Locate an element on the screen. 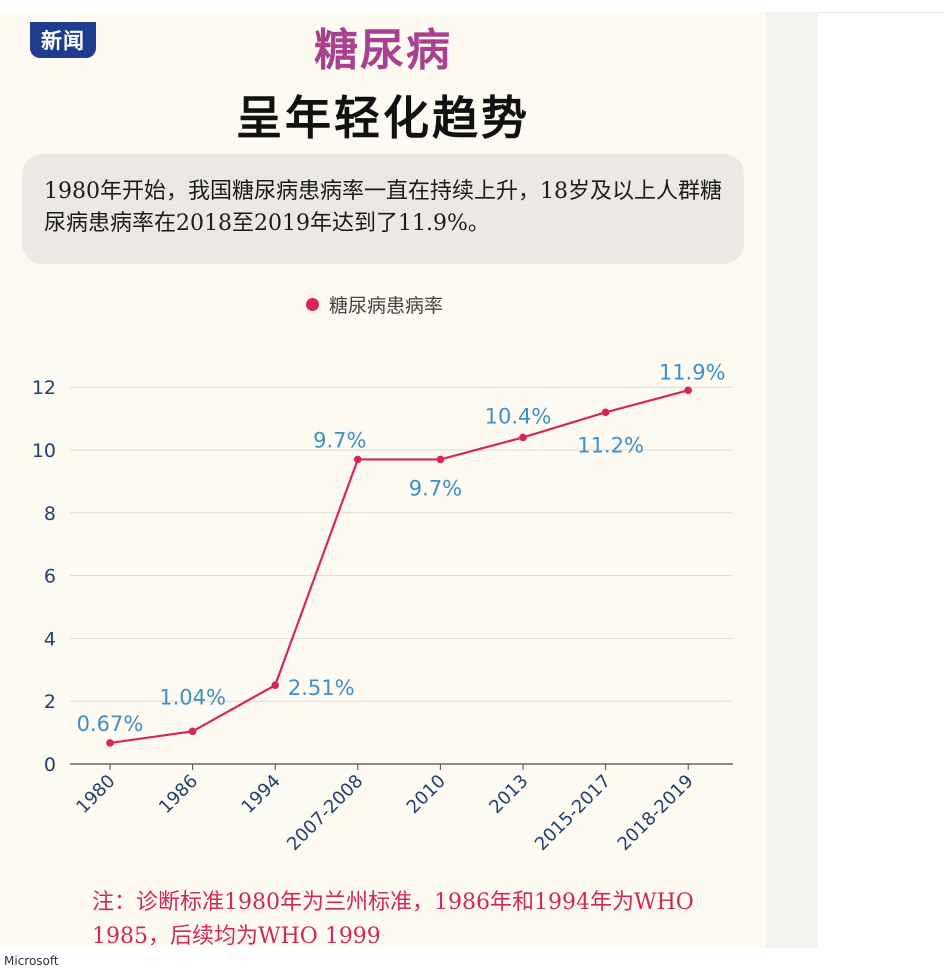  chart-legend: 糖尿病患病率 is located at coordinates (374, 304).